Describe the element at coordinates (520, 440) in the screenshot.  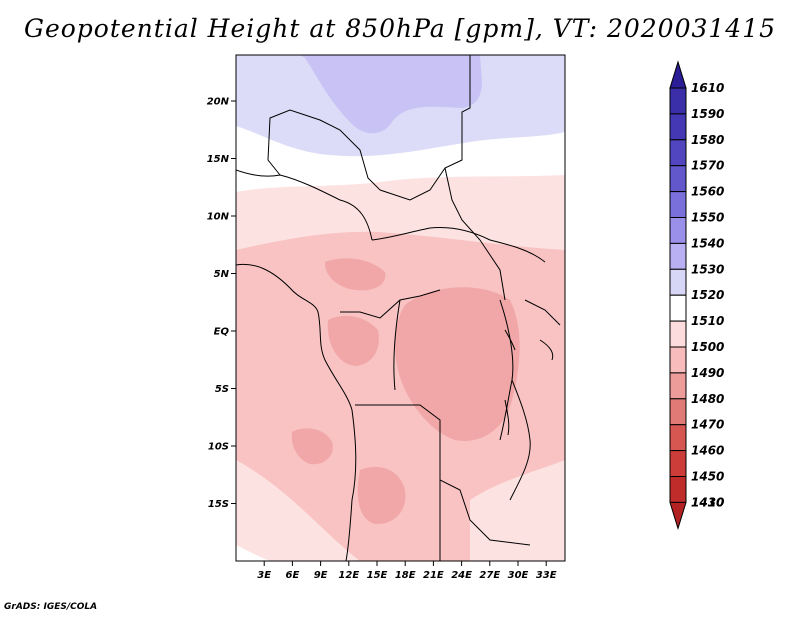
I see `tanzania-border` at that location.